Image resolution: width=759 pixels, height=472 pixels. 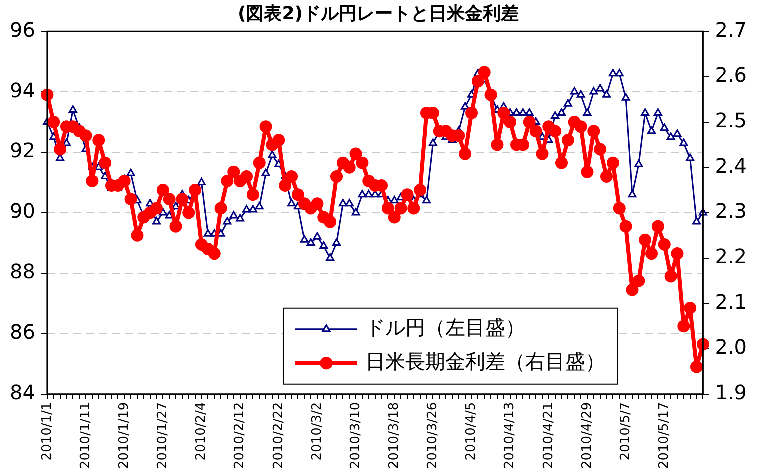 I want to click on x-tick-label: 2010/4/21, so click(x=548, y=436).